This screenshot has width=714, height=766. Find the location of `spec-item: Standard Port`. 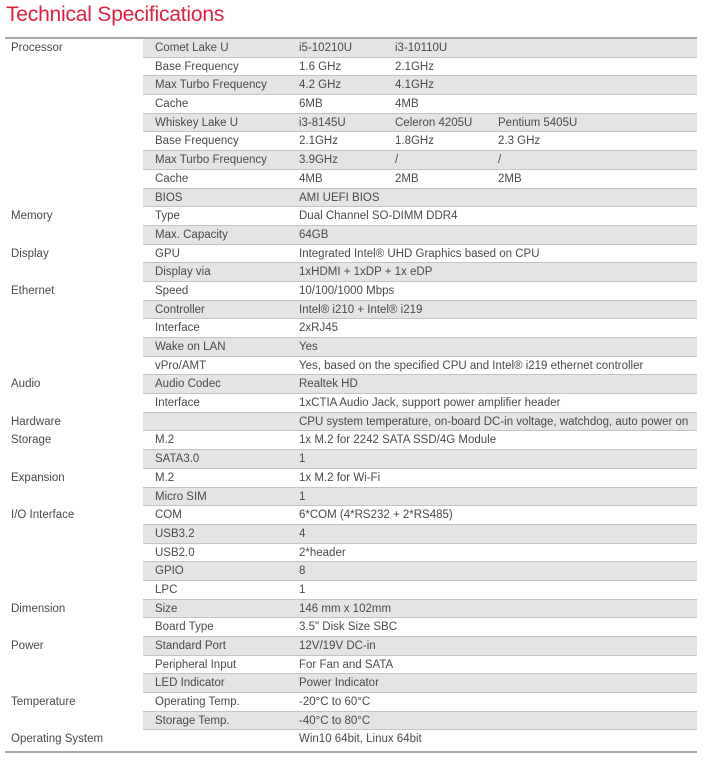

spec-item: Standard Port is located at coordinates (190, 646).